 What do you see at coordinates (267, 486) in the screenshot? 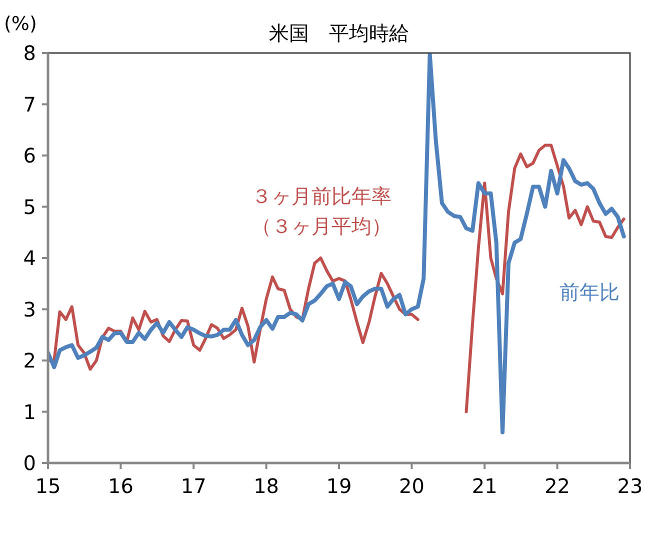
I see `x-tick-label: 18` at bounding box center [267, 486].